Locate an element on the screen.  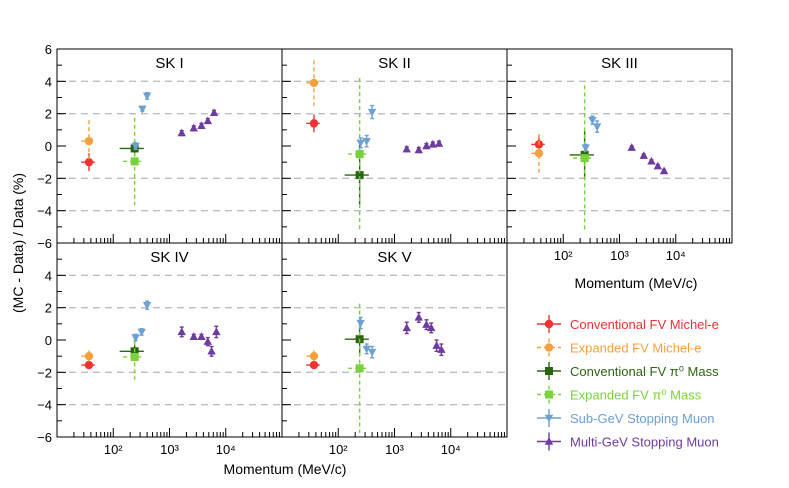
legend-label: Conventional FV π⁰ Mass is located at coordinates (644, 371).